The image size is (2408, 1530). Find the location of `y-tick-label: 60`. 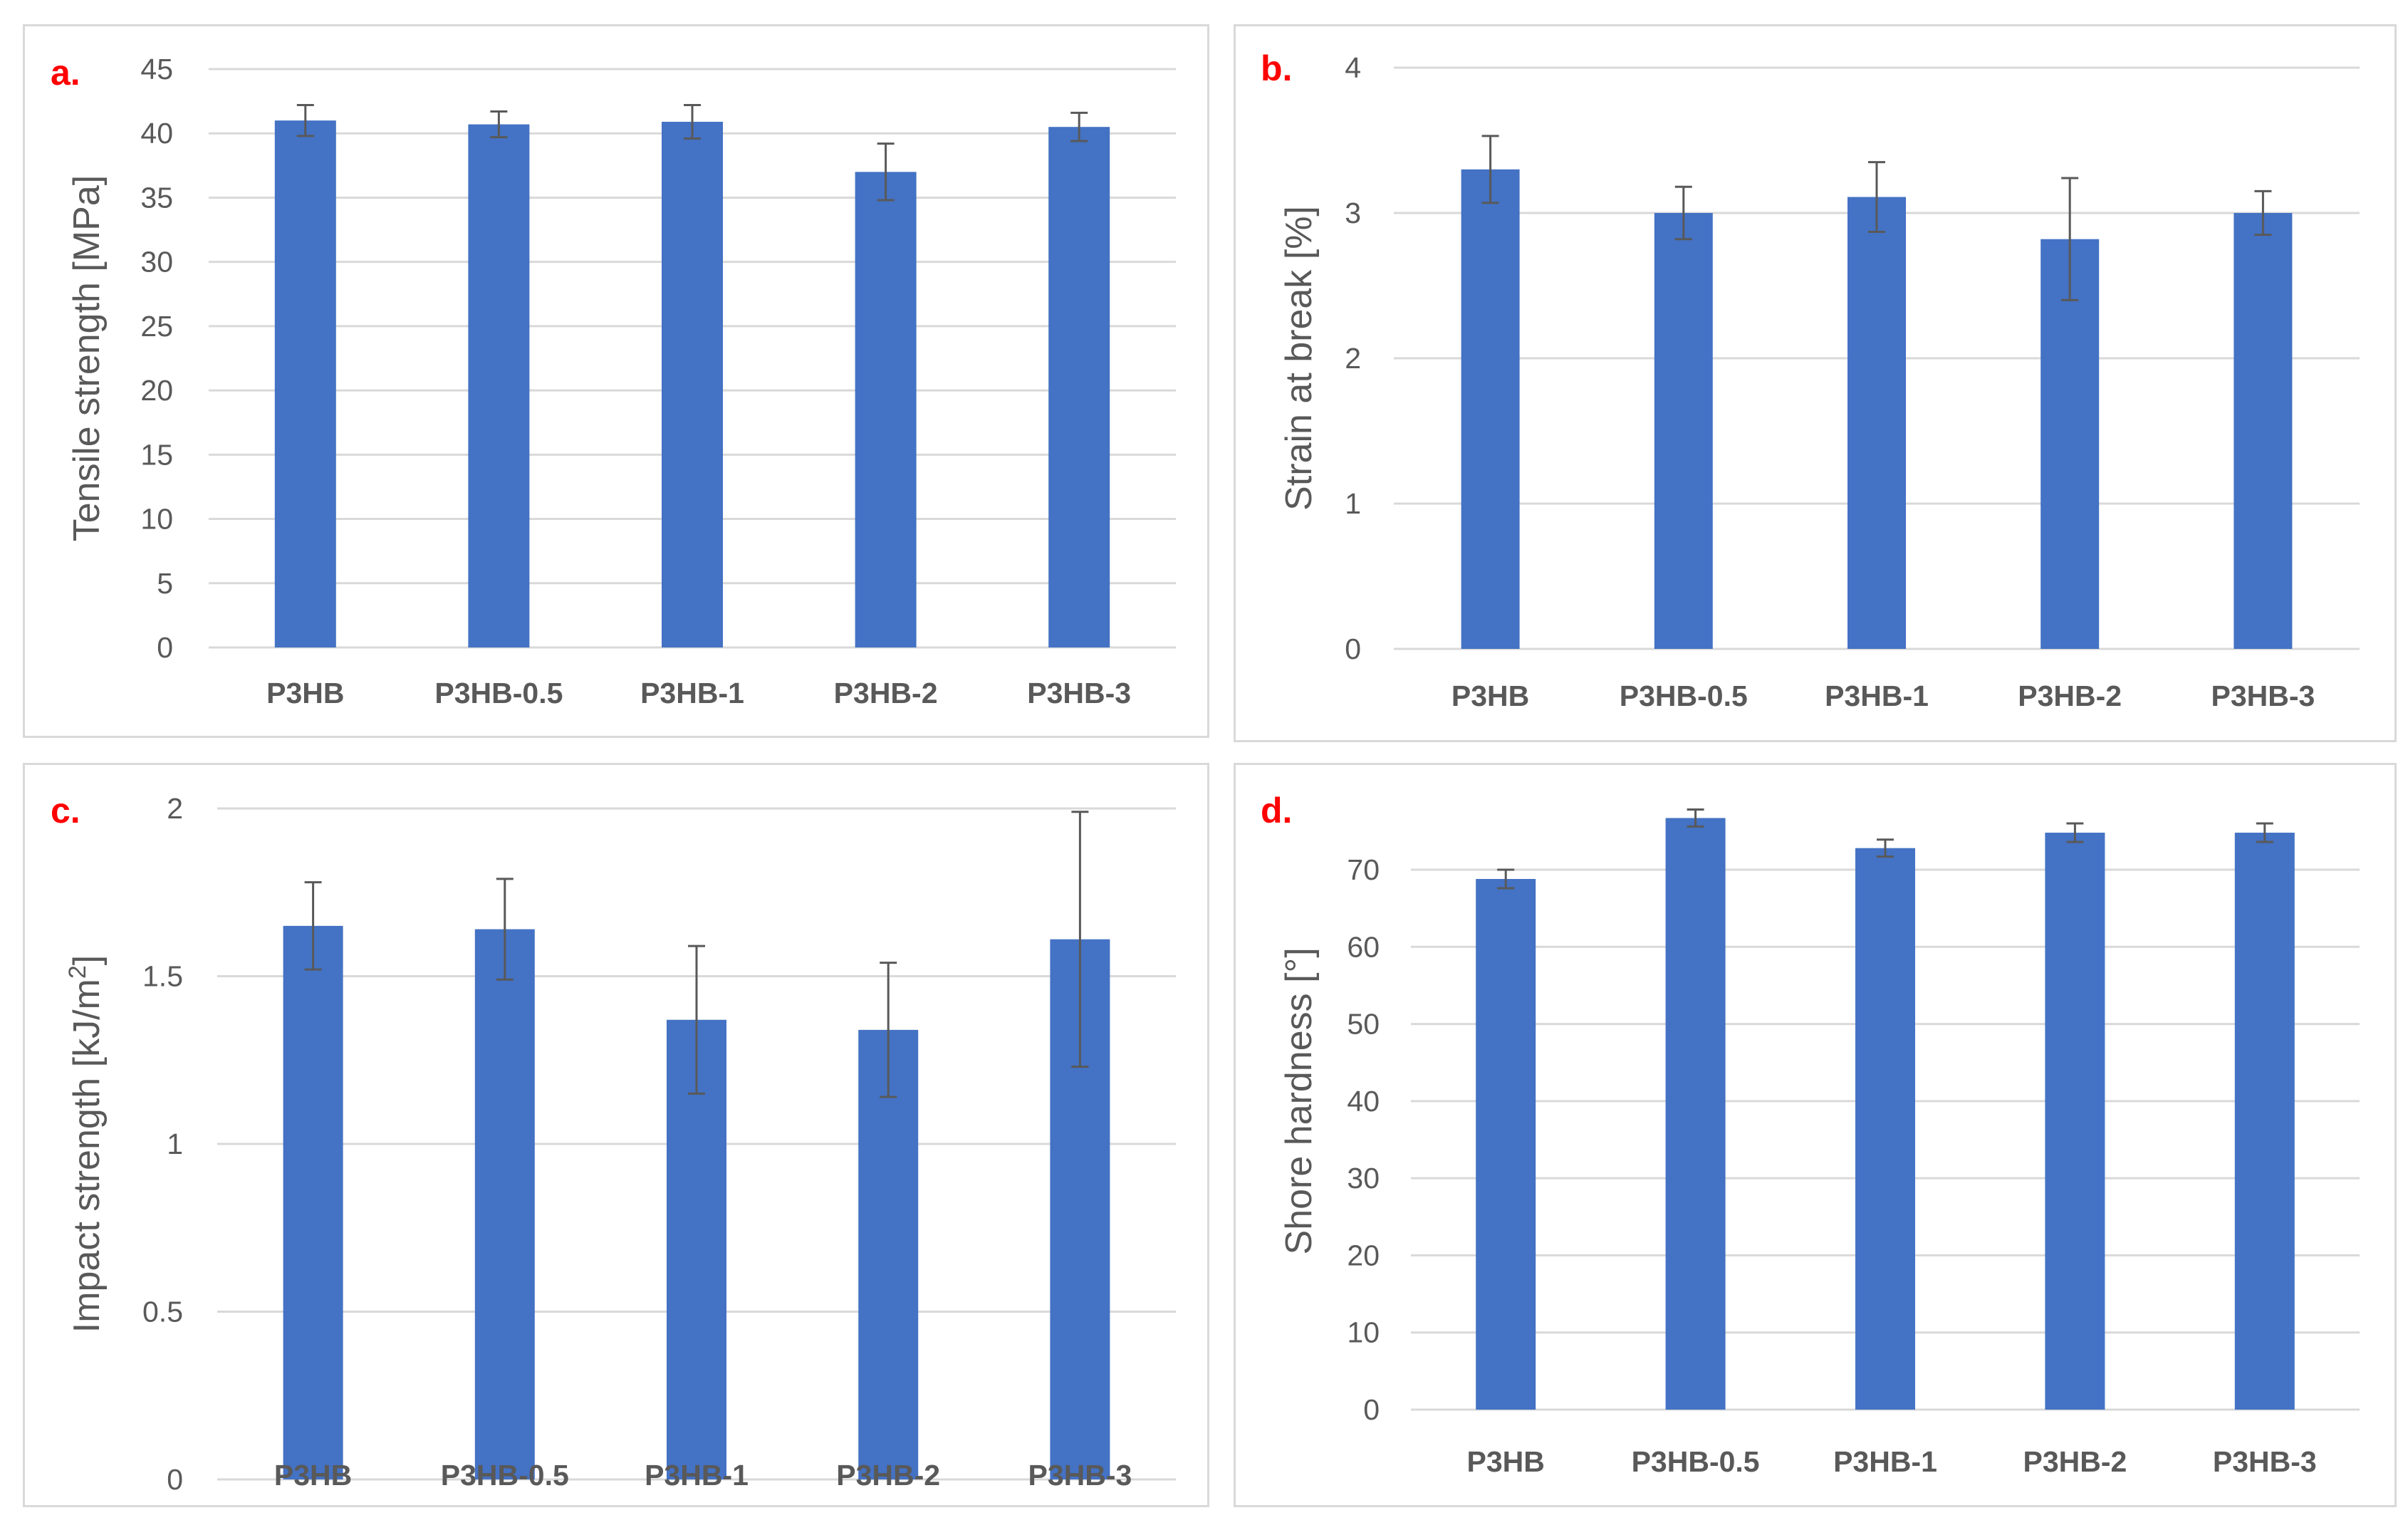

y-tick-label: 60 is located at coordinates (1363, 946).